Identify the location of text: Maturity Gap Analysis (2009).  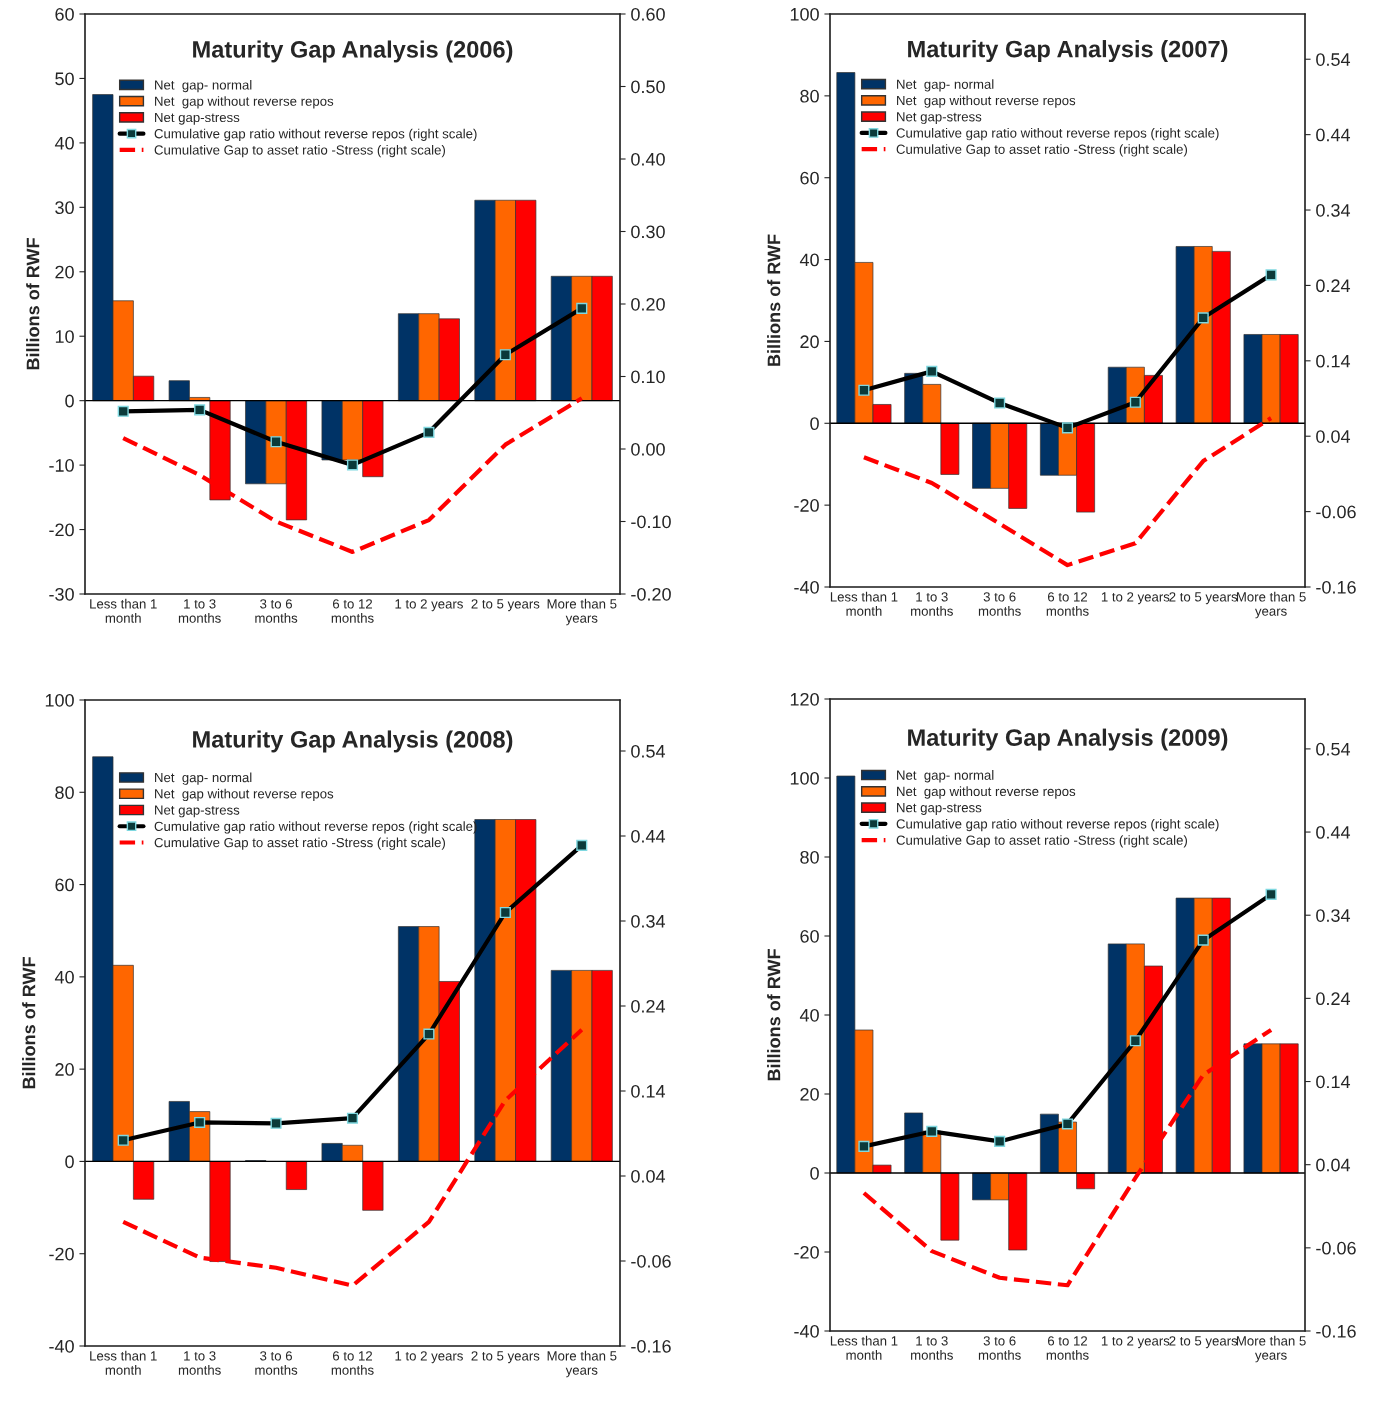
(1068, 739).